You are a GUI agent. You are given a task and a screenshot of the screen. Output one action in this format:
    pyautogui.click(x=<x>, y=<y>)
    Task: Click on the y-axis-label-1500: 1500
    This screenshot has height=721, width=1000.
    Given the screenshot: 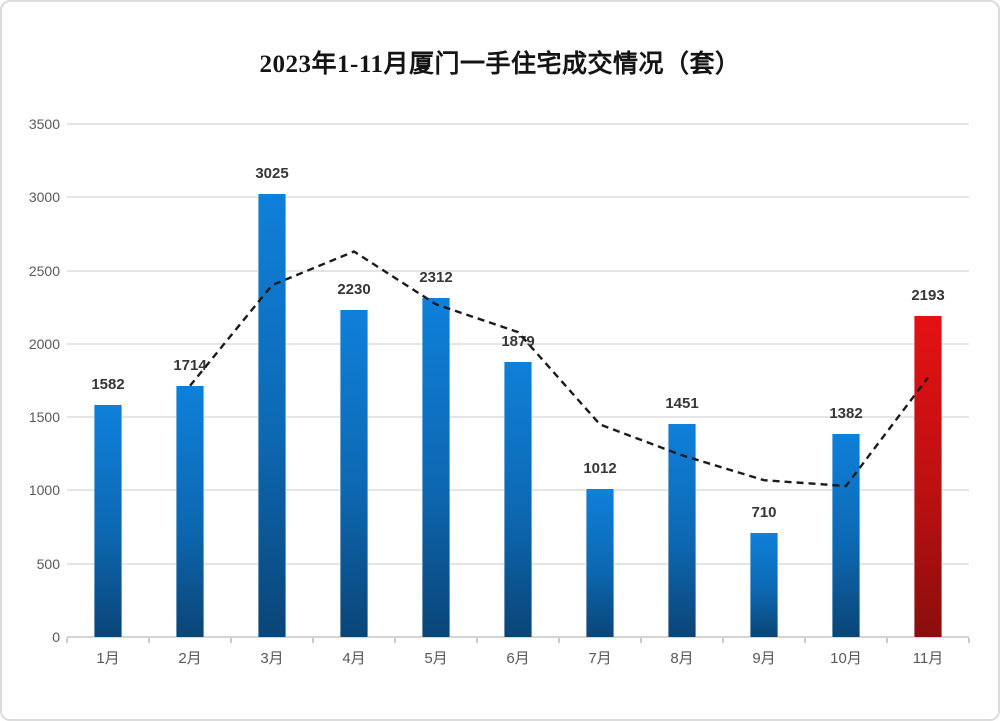 What is the action you would take?
    pyautogui.click(x=44, y=417)
    